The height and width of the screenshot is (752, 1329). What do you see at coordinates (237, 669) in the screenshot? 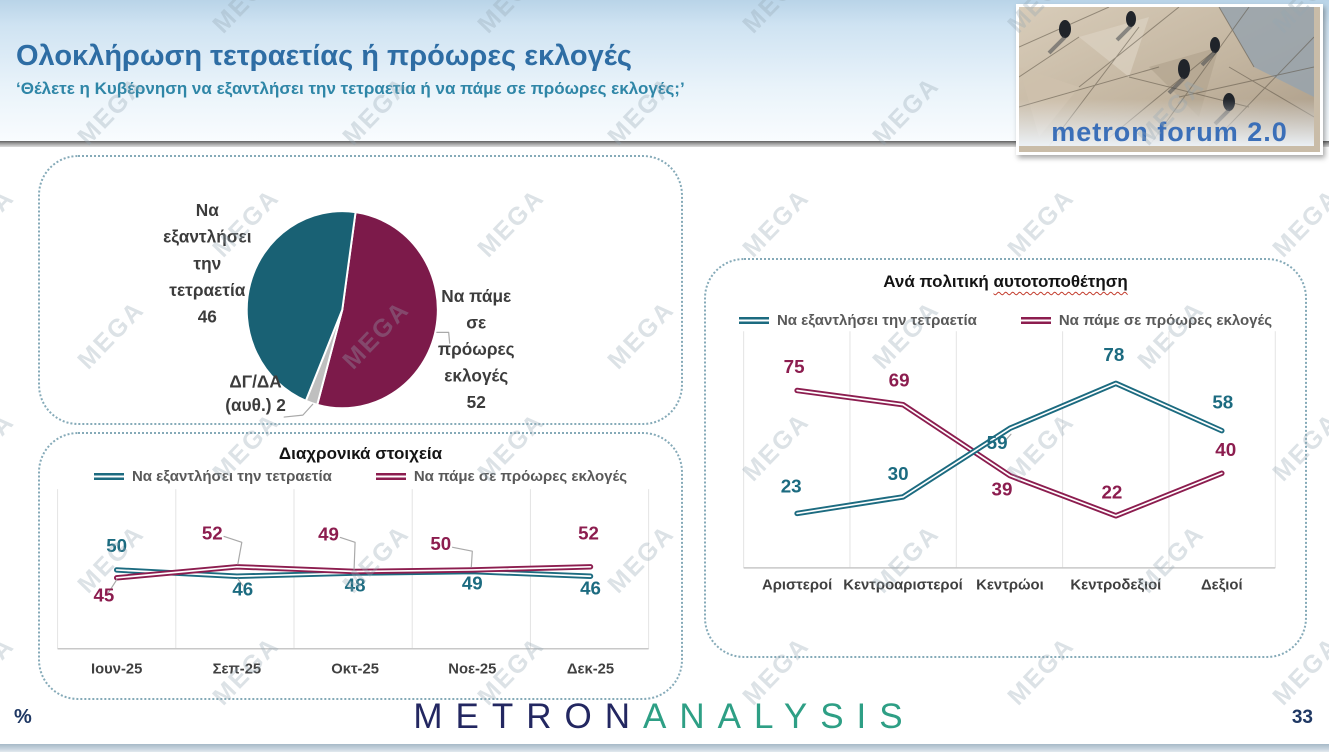
I see `x-axis-label: Σεπ-25` at bounding box center [237, 669].